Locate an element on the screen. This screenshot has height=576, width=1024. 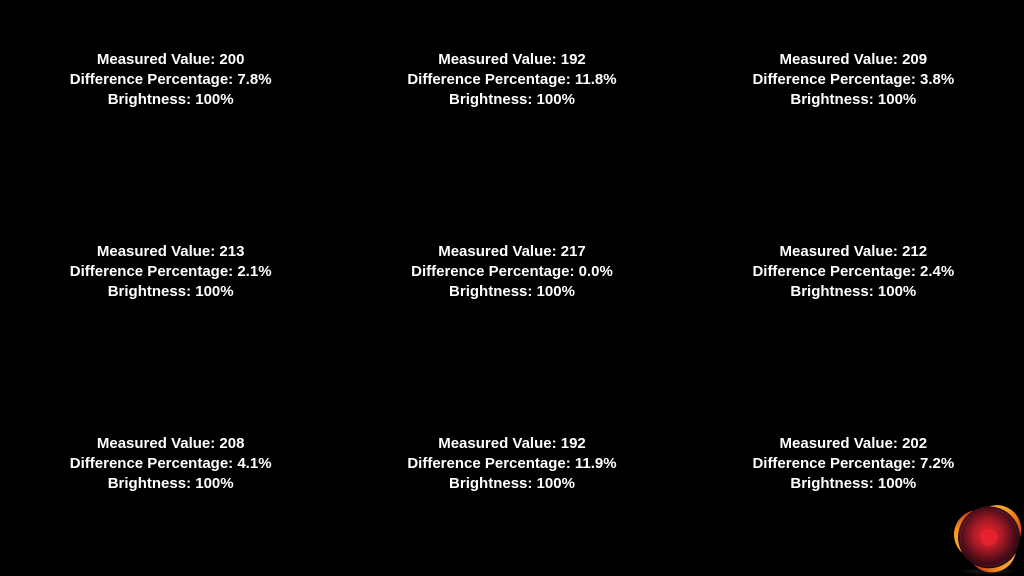
difference-percentage-text: Difference Percentage: 3.8% is located at coordinates (853, 79).